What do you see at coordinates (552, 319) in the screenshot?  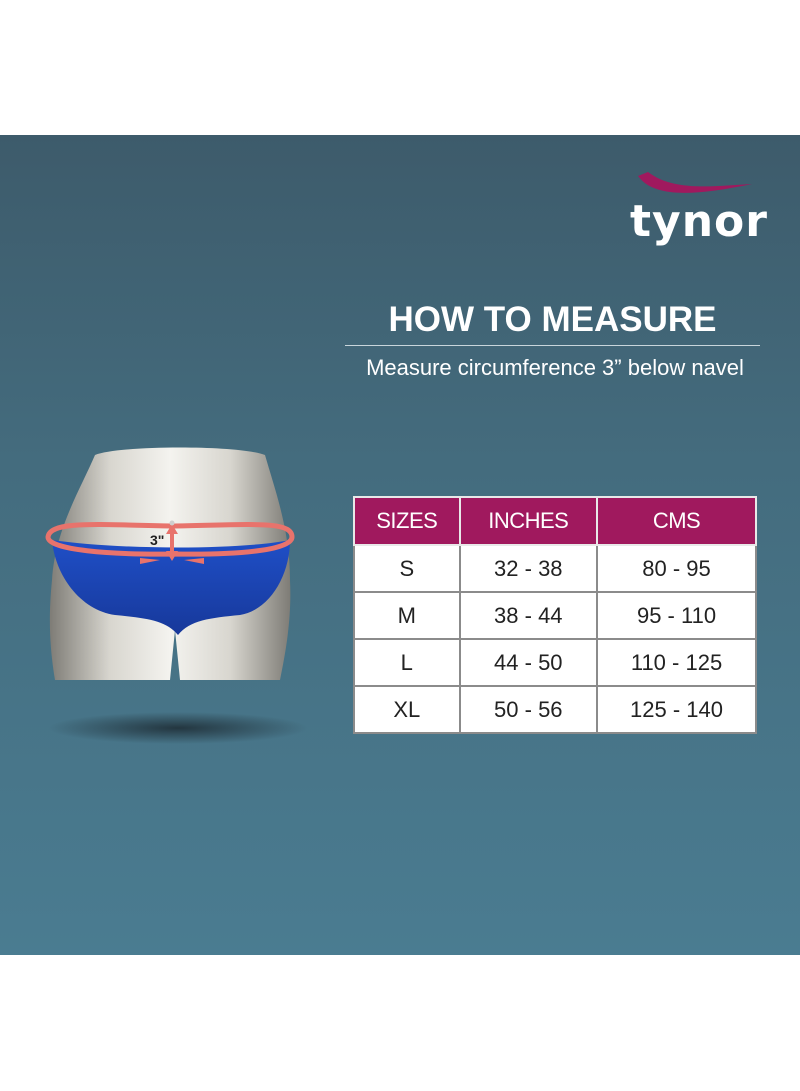 I see `page-title: HOW TO MEASURE` at bounding box center [552, 319].